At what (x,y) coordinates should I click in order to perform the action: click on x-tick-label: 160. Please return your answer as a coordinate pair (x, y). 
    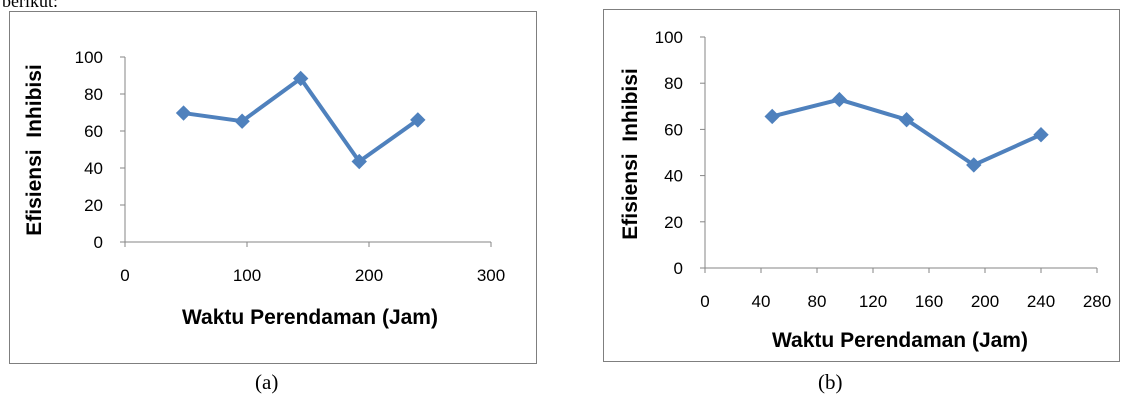
    Looking at the image, I should click on (929, 301).